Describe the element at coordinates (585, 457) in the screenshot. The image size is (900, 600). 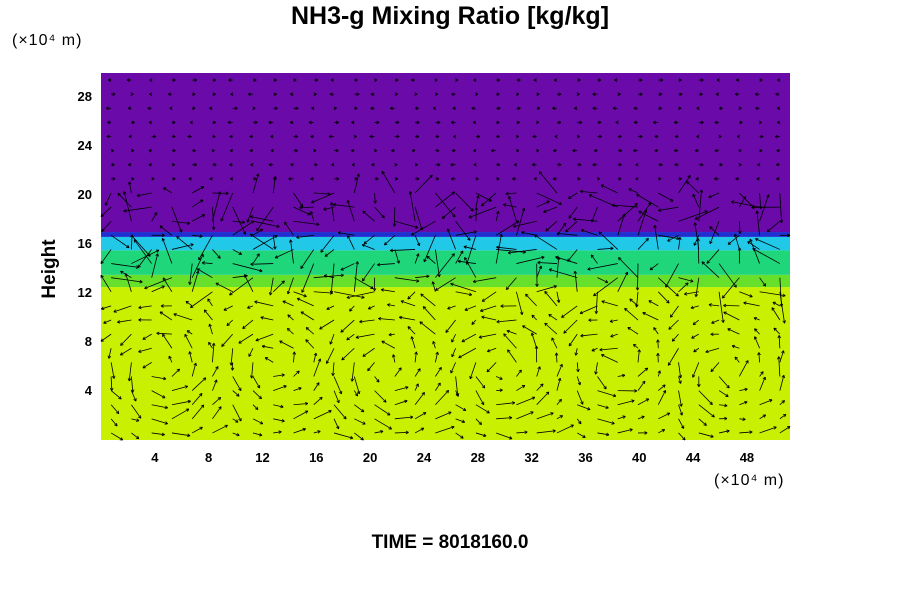
I see `x-tick-label: 36` at that location.